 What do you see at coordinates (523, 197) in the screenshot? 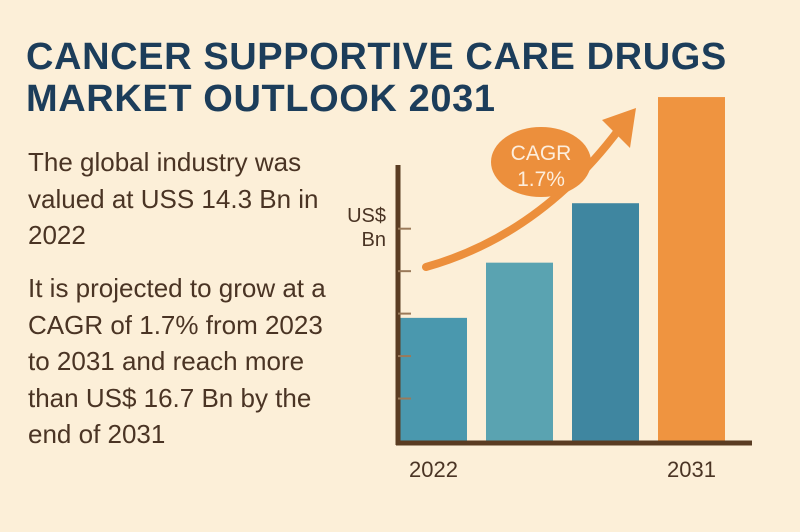
I see `growth-arrow` at bounding box center [523, 197].